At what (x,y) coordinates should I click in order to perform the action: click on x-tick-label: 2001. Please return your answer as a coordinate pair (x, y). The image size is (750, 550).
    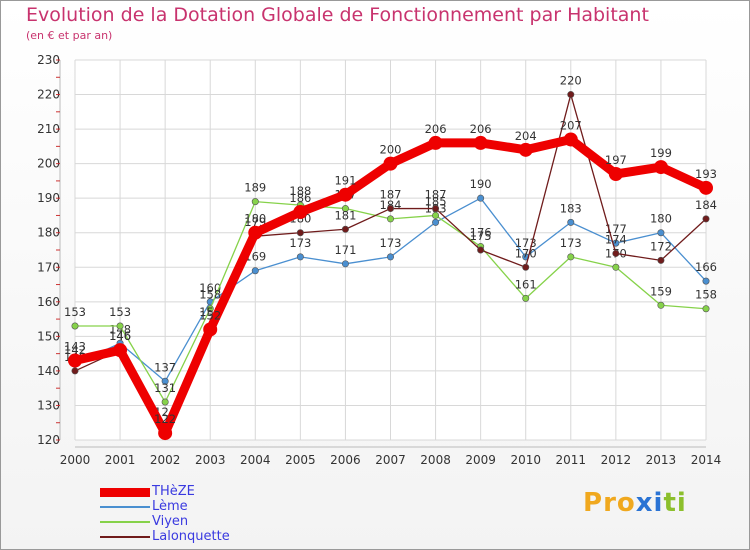
    Looking at the image, I should click on (120, 460).